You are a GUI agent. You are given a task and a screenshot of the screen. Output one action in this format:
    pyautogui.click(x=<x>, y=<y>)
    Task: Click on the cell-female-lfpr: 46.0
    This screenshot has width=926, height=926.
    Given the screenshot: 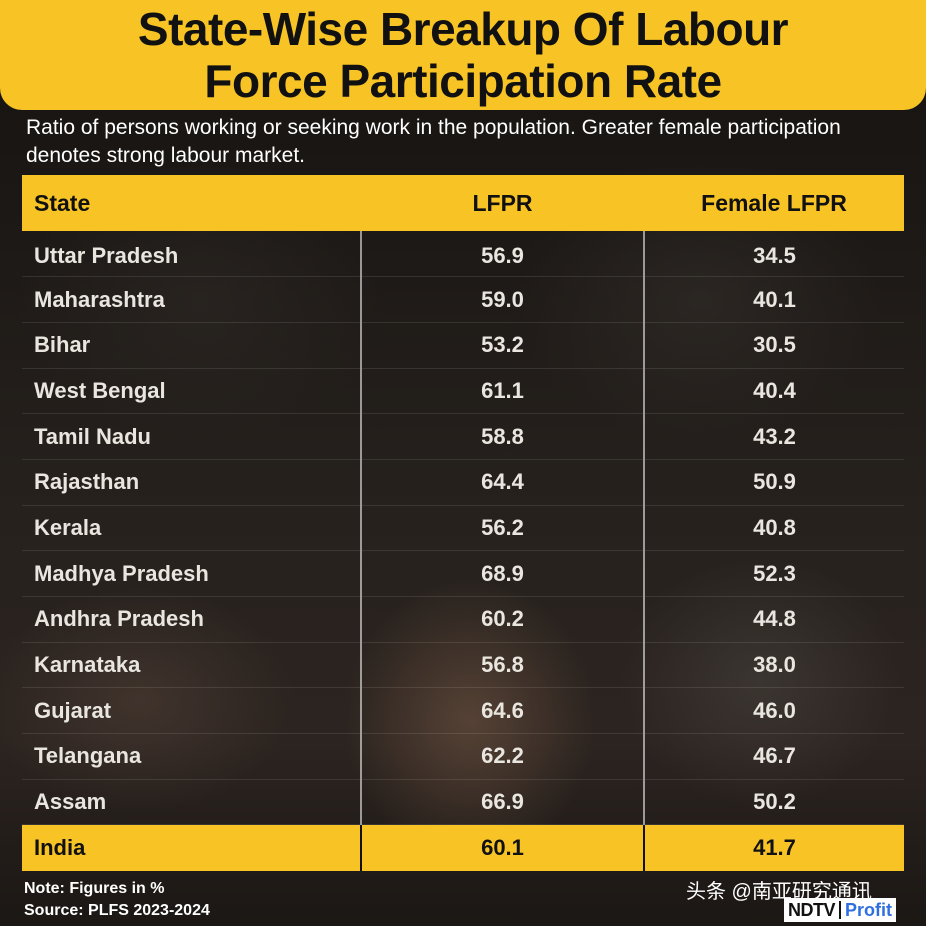 What is the action you would take?
    pyautogui.click(x=773, y=711)
    